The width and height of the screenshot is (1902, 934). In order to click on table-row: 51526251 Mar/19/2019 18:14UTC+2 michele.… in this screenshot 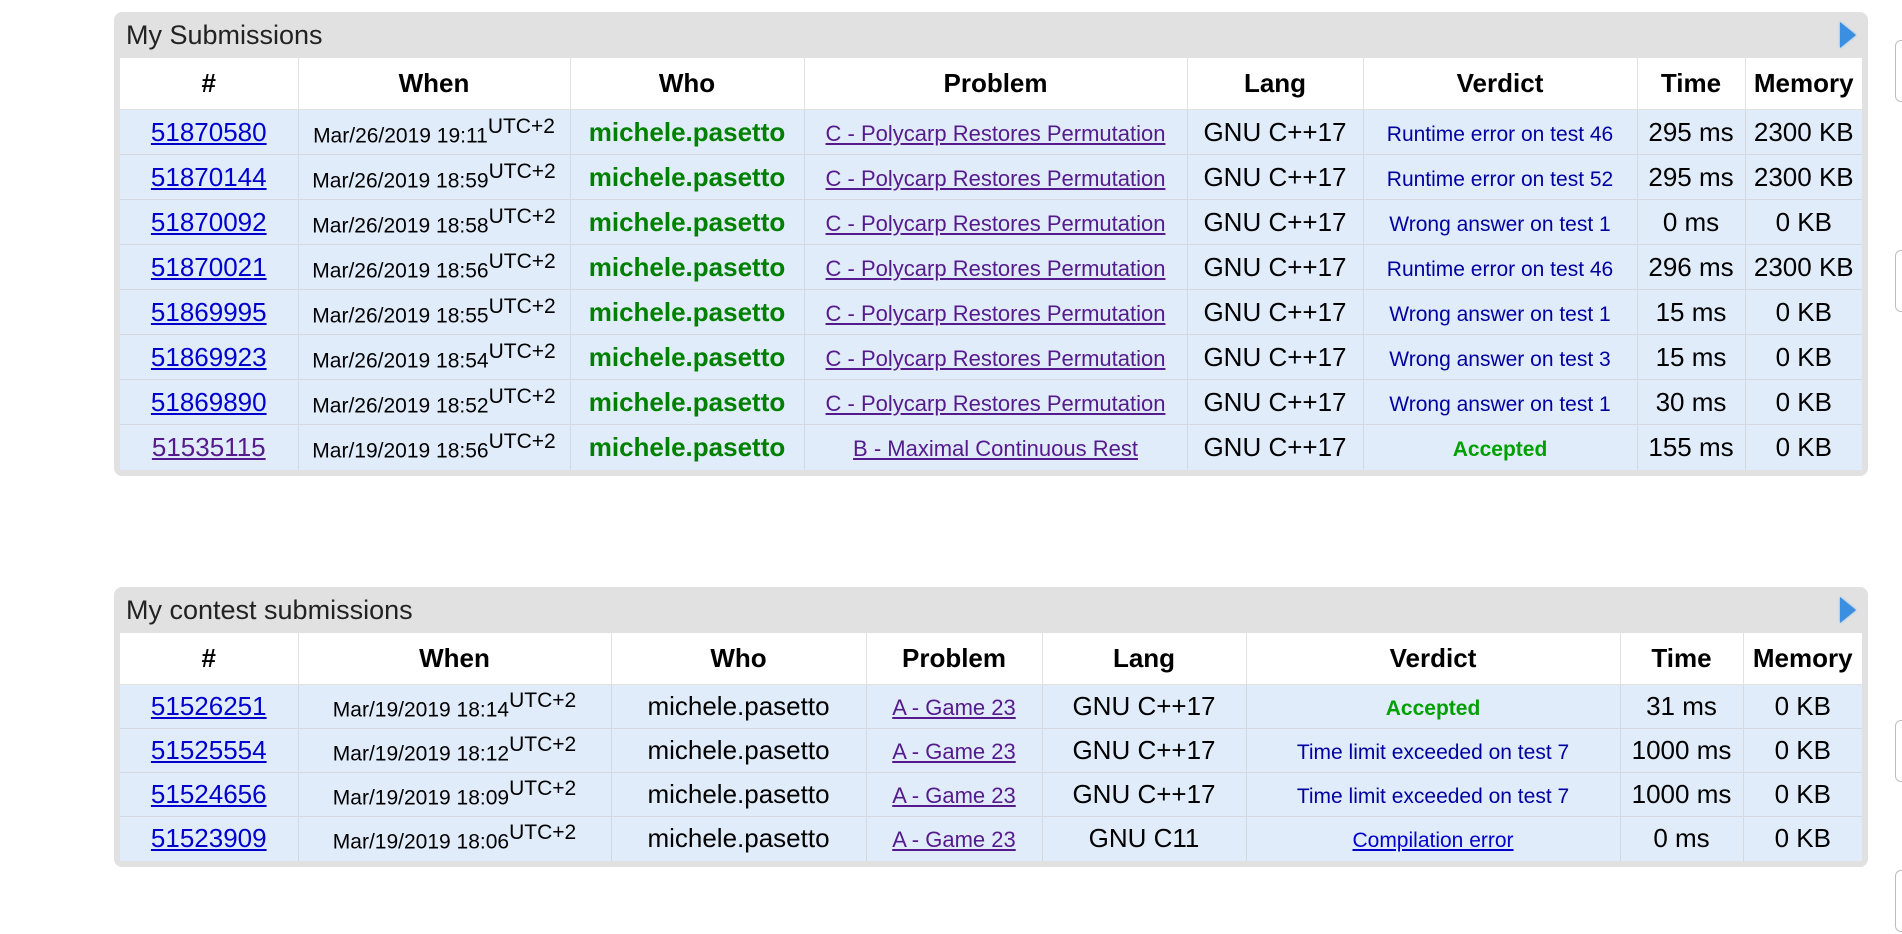, I will do `click(991, 706)`.